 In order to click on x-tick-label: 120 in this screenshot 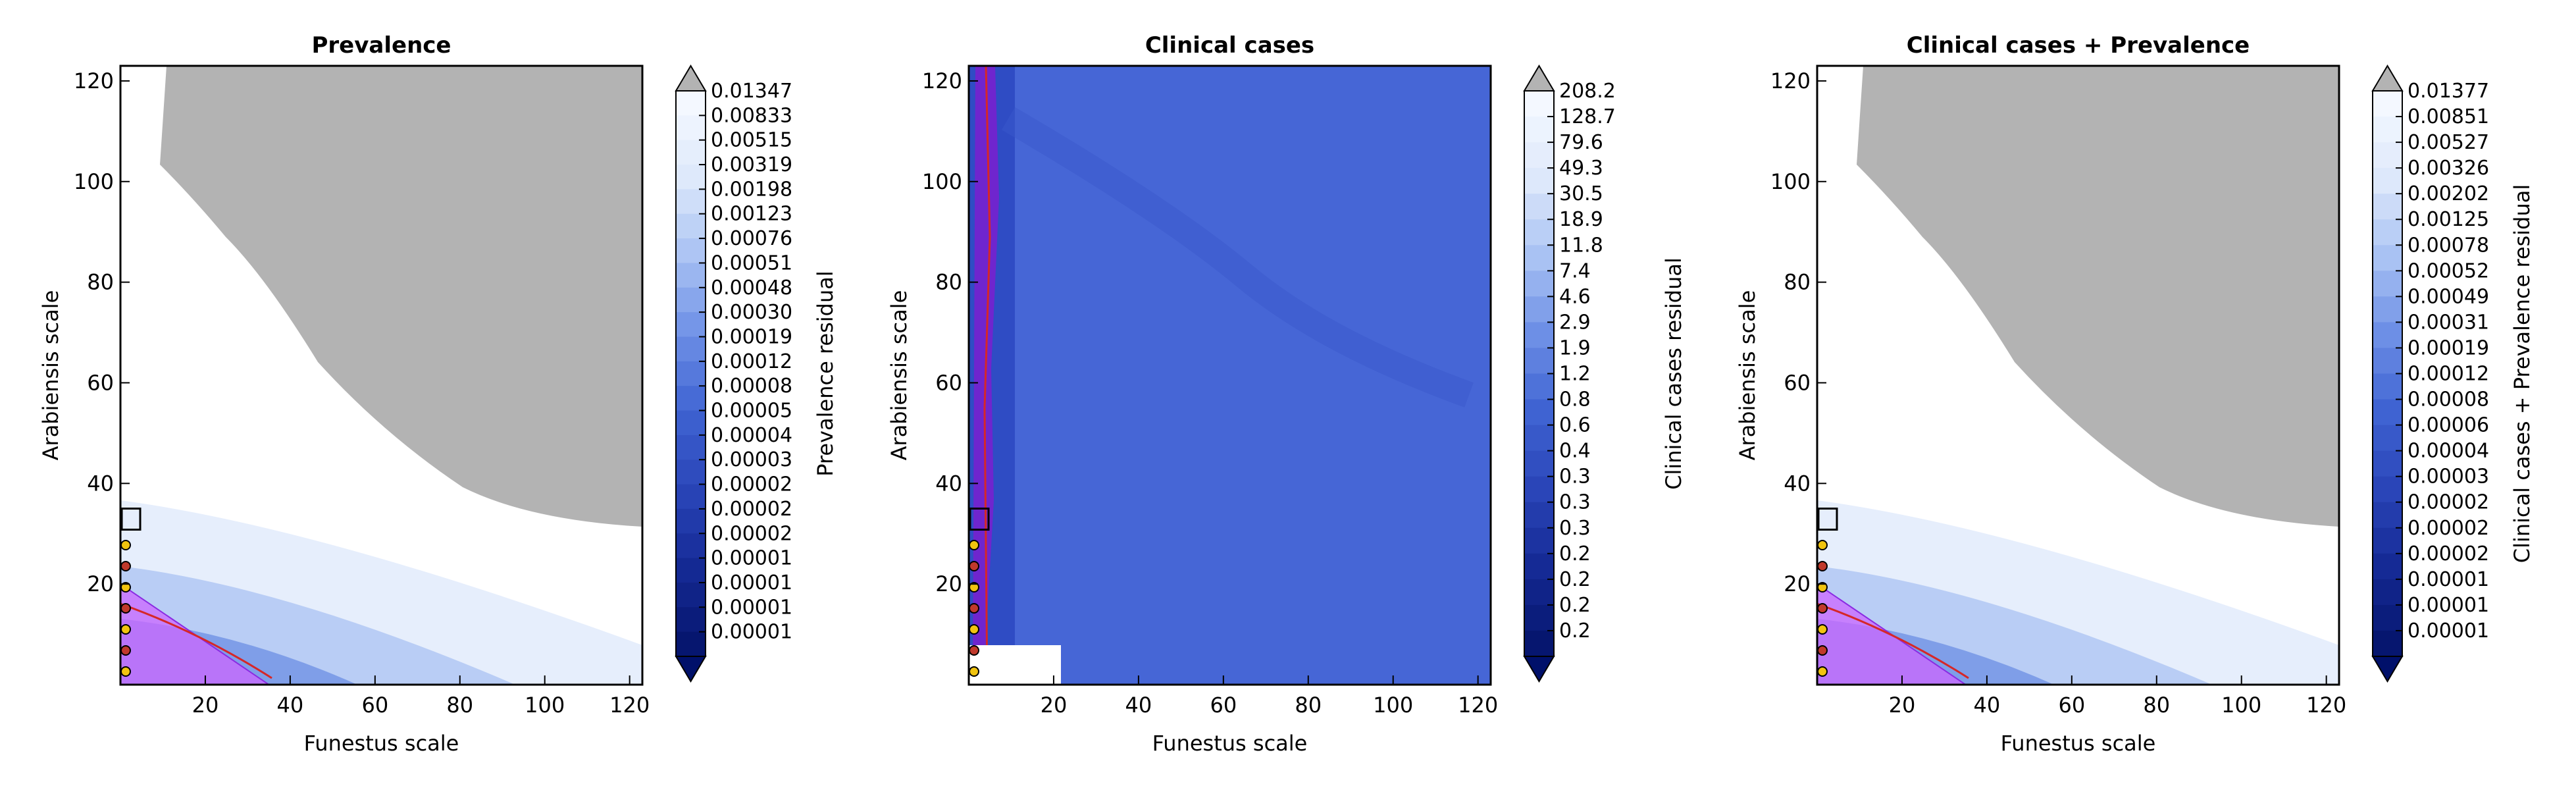, I will do `click(2326, 705)`.